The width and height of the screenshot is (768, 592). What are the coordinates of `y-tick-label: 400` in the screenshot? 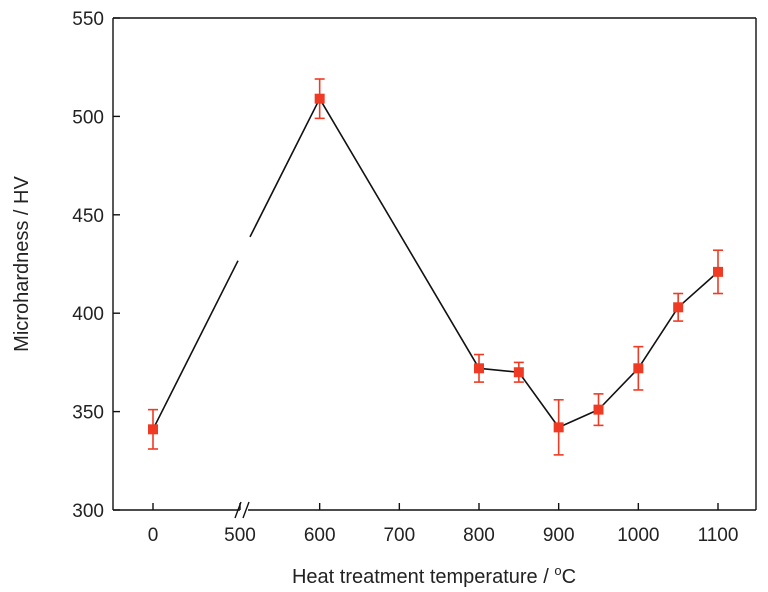 It's located at (88, 314).